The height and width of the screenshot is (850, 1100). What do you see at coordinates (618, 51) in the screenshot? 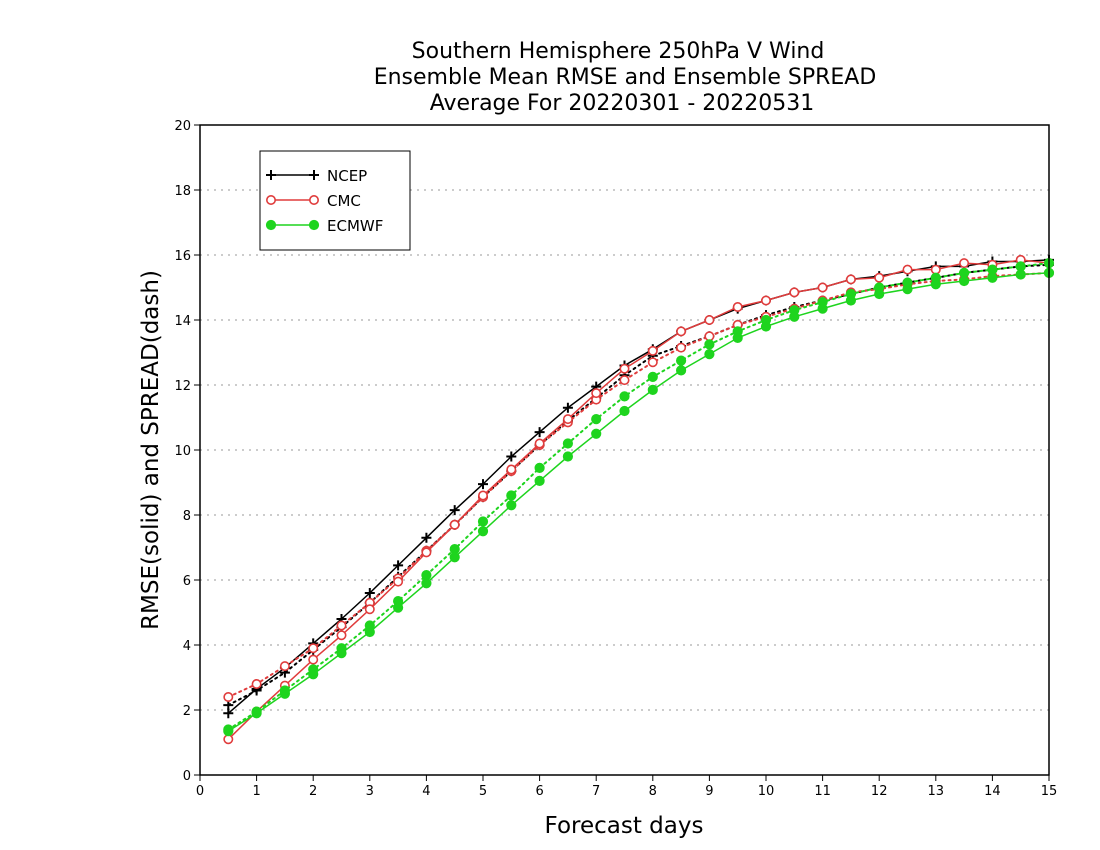
I see `title-line-1: Southern Hemisphere 250hPa V Wind` at bounding box center [618, 51].